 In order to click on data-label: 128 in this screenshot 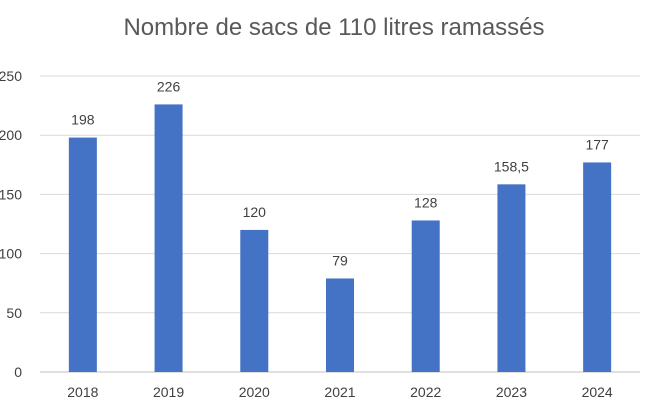, I will do `click(426, 202)`.